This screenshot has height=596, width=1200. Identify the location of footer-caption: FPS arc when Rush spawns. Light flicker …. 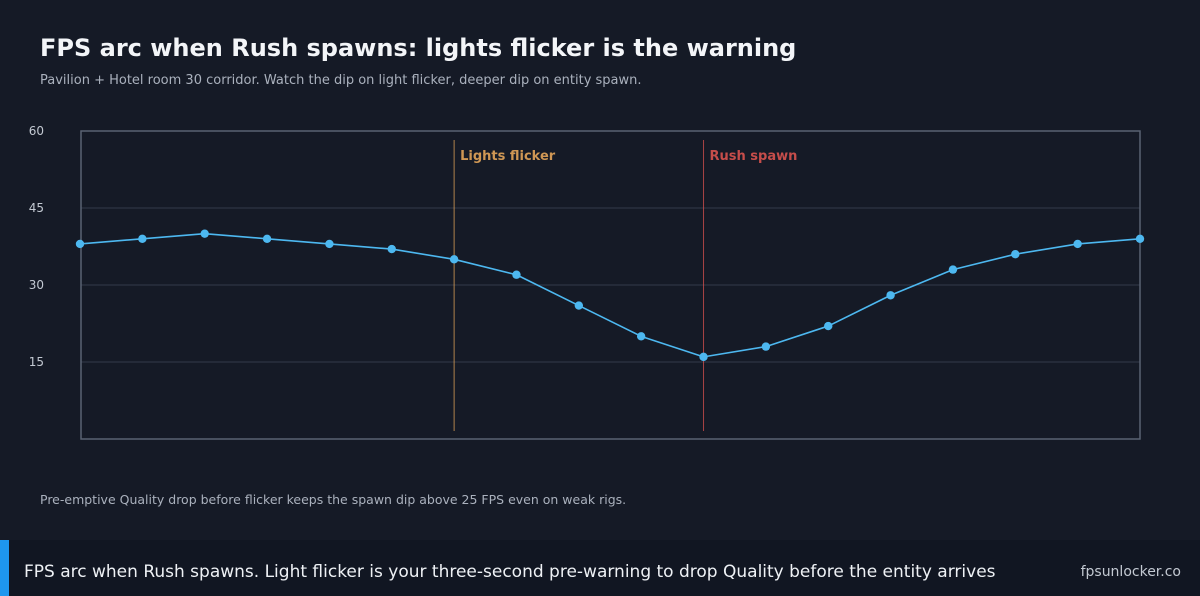
(510, 572).